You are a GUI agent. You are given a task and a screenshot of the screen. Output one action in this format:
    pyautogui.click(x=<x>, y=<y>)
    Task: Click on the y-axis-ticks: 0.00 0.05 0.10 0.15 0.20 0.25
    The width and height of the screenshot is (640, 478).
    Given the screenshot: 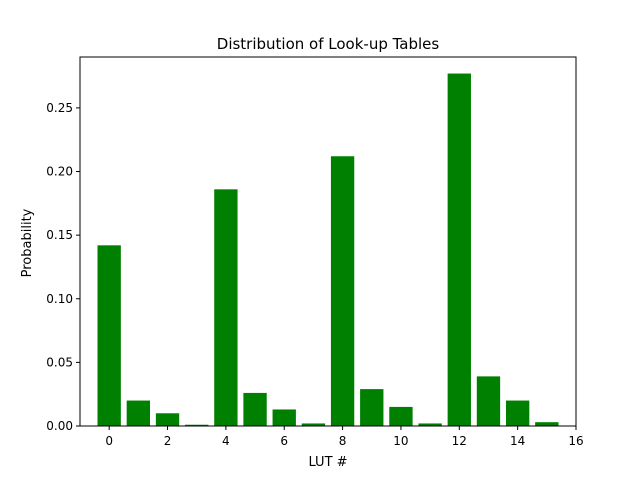 What is the action you would take?
    pyautogui.click(x=63, y=267)
    